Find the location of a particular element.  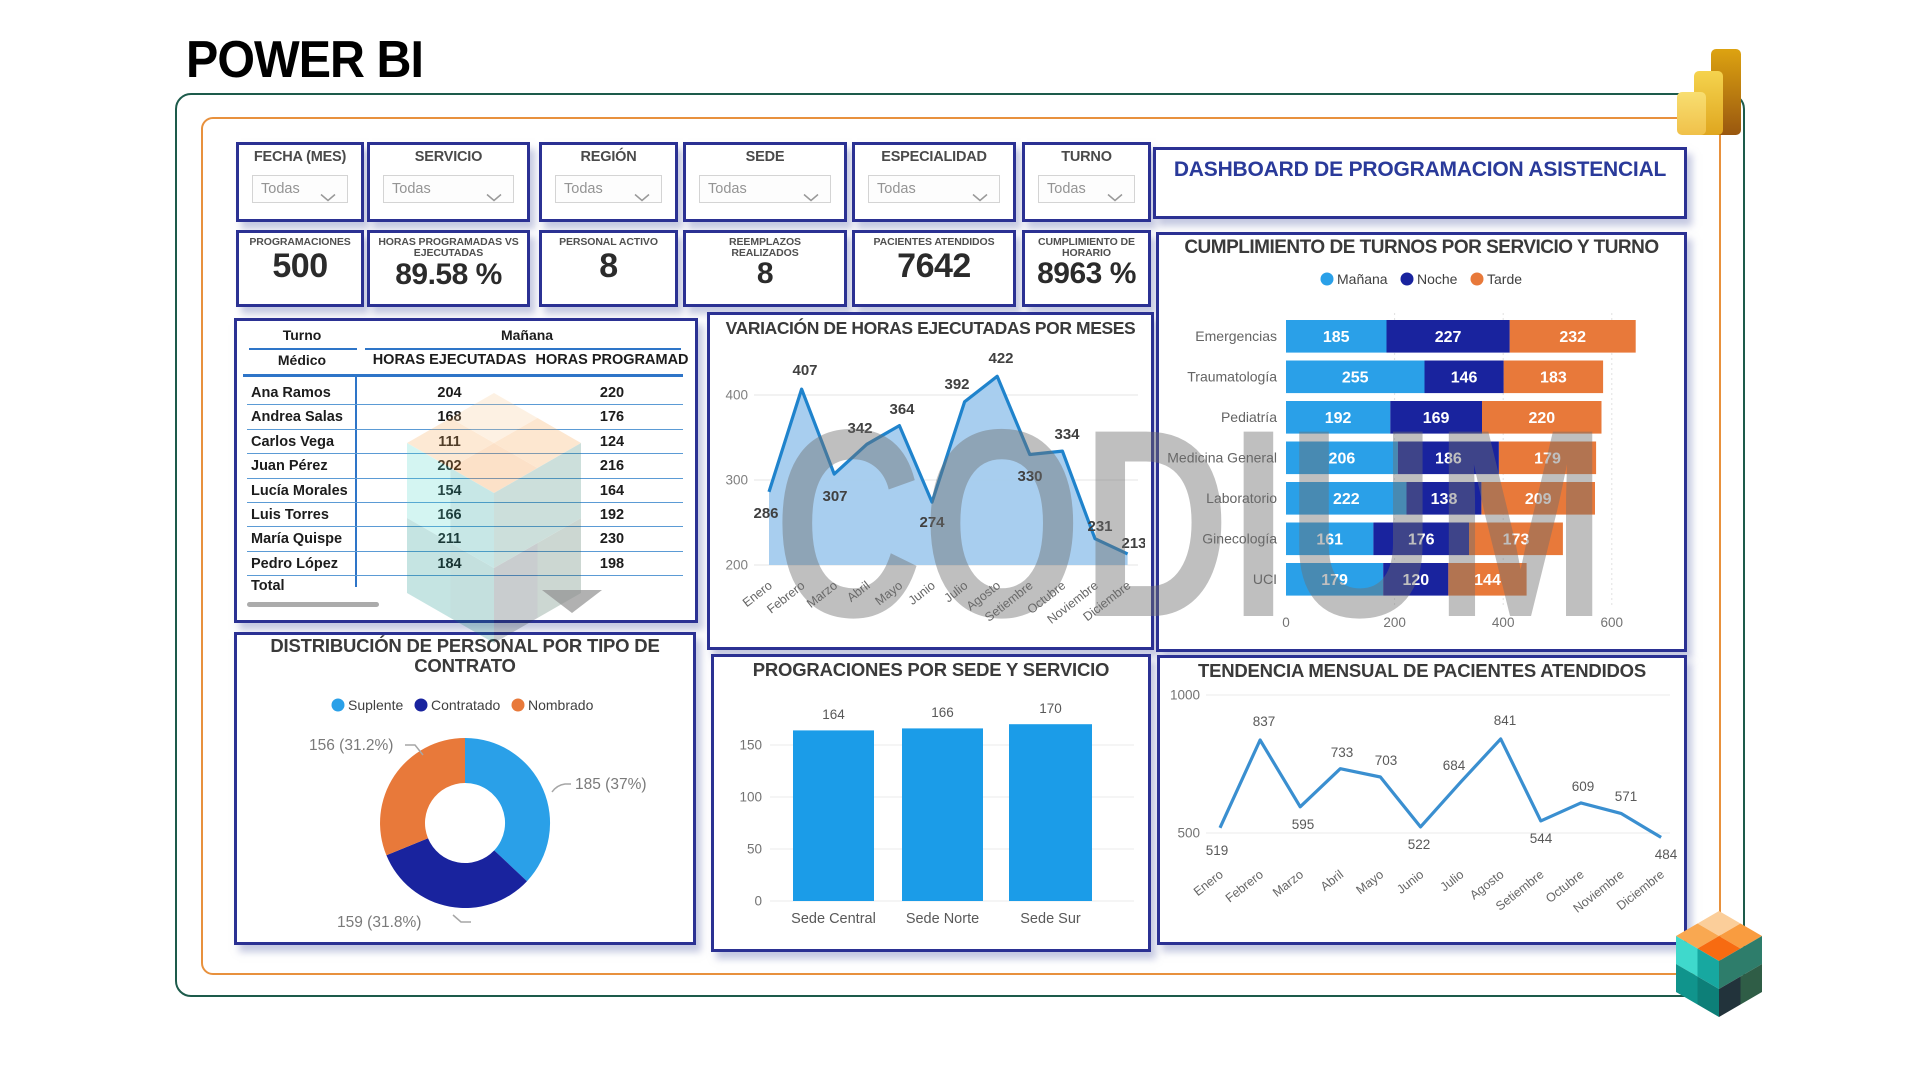

svg-text: Medicina General is located at coordinates (1222, 457).